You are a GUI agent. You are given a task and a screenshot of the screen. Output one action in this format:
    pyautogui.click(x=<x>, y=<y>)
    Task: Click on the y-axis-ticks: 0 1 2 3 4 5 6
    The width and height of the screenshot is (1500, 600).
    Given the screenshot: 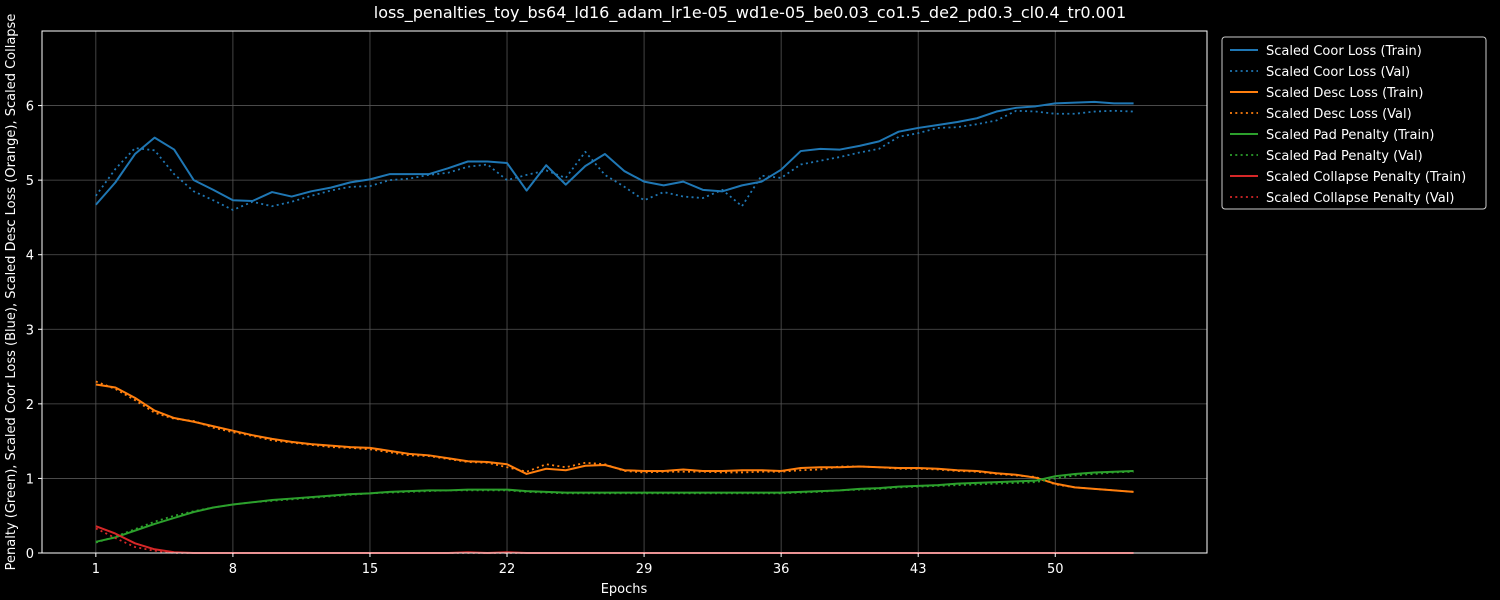 What is the action you would take?
    pyautogui.click(x=34, y=331)
    